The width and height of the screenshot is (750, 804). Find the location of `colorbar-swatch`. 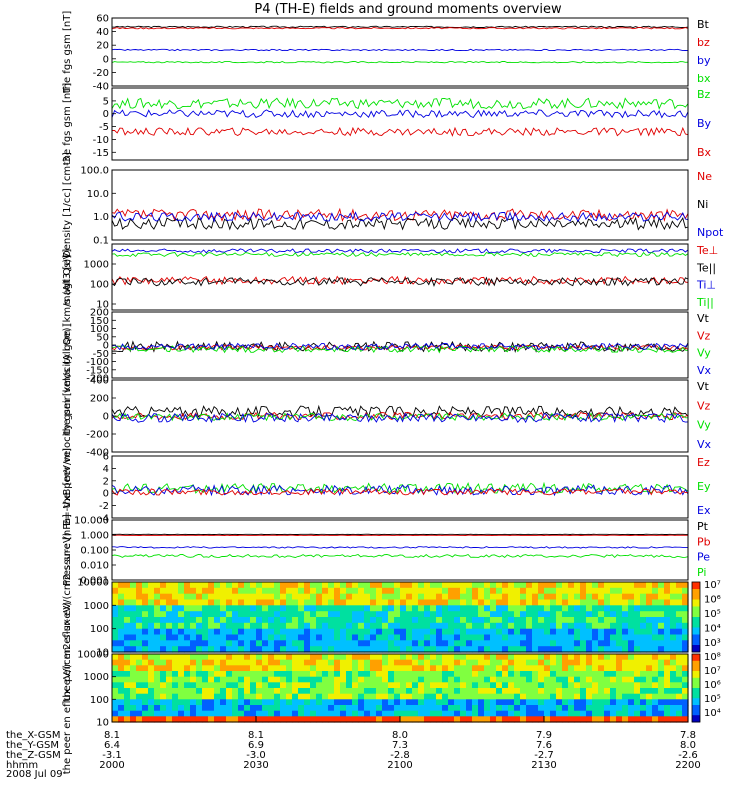

colorbar-swatch is located at coordinates (696, 619).